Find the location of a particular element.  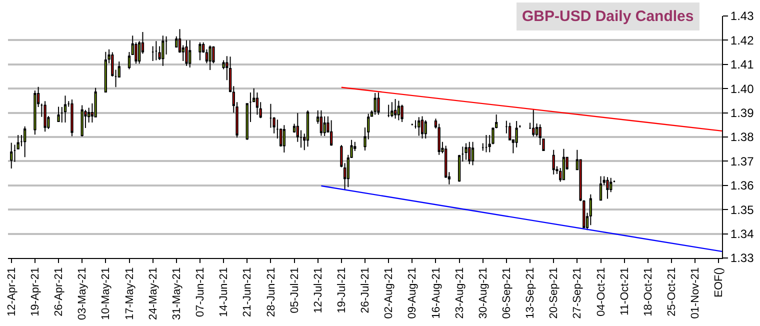

x-tick-label: 18-Oct-21 is located at coordinates (648, 291).